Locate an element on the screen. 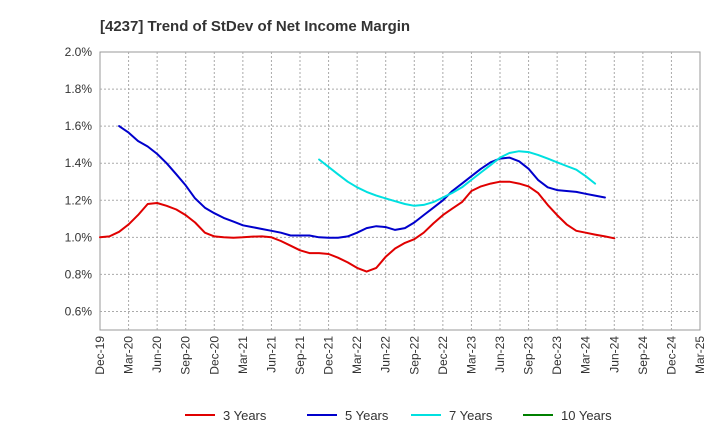 This screenshot has height=440, width=720. legend: 3 Years 5 Years 7 Years 10 Years is located at coordinates (398, 415).